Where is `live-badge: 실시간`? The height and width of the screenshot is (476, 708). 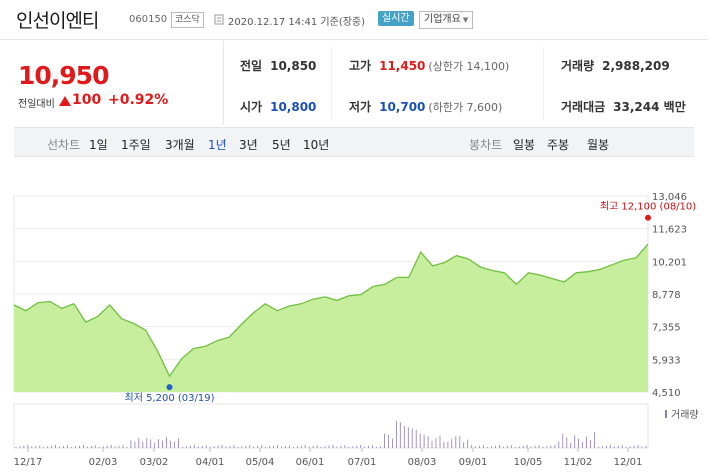
live-badge: 실시간 is located at coordinates (396, 18).